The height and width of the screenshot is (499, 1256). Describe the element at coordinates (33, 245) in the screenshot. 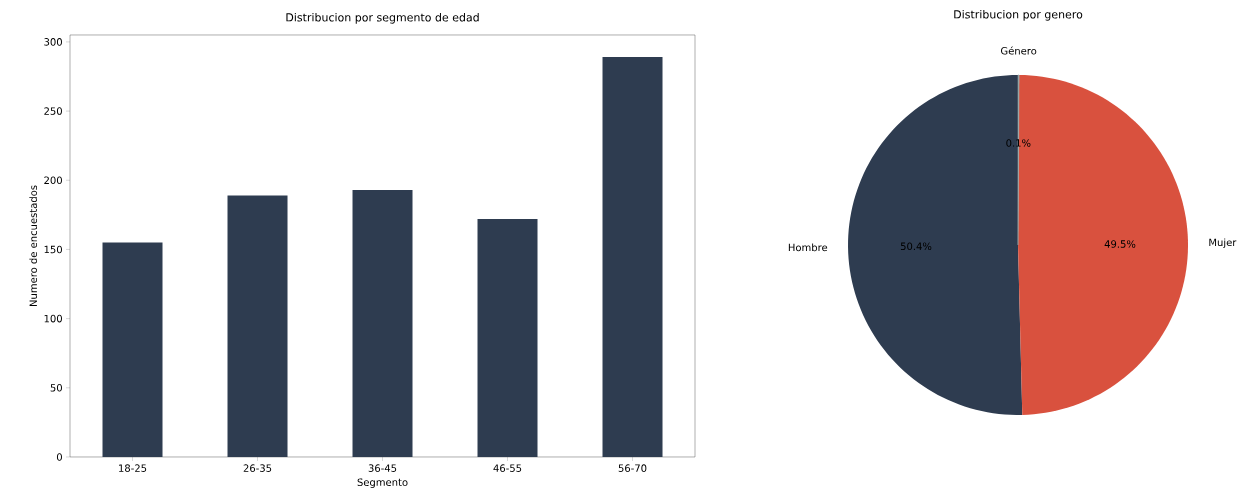

I see `y-axis-title: Numero de encuestados` at that location.